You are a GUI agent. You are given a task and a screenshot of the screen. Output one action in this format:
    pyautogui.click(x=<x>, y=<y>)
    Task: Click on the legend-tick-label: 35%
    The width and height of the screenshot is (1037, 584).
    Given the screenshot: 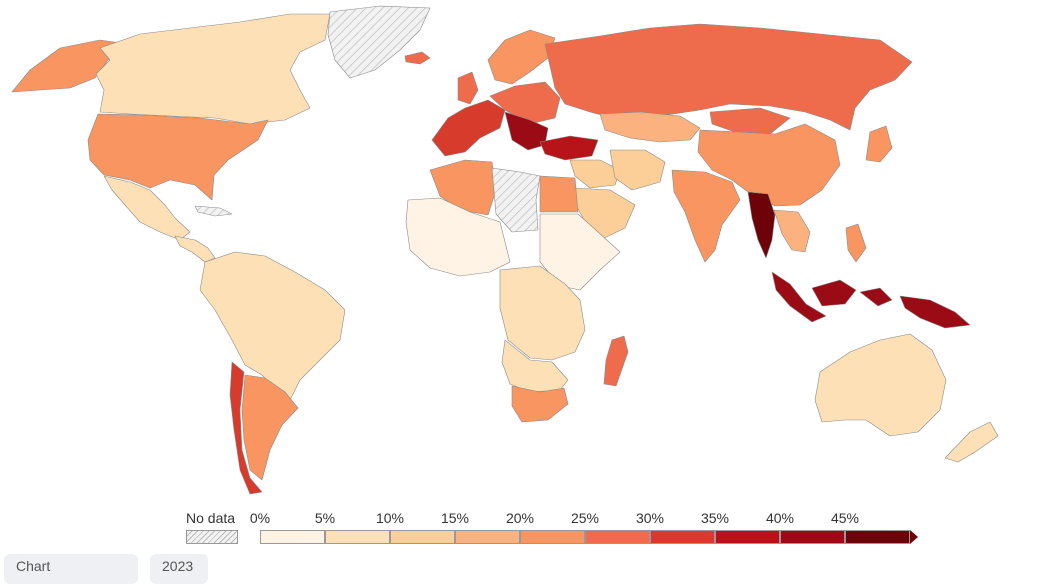 What is the action you would take?
    pyautogui.click(x=715, y=518)
    